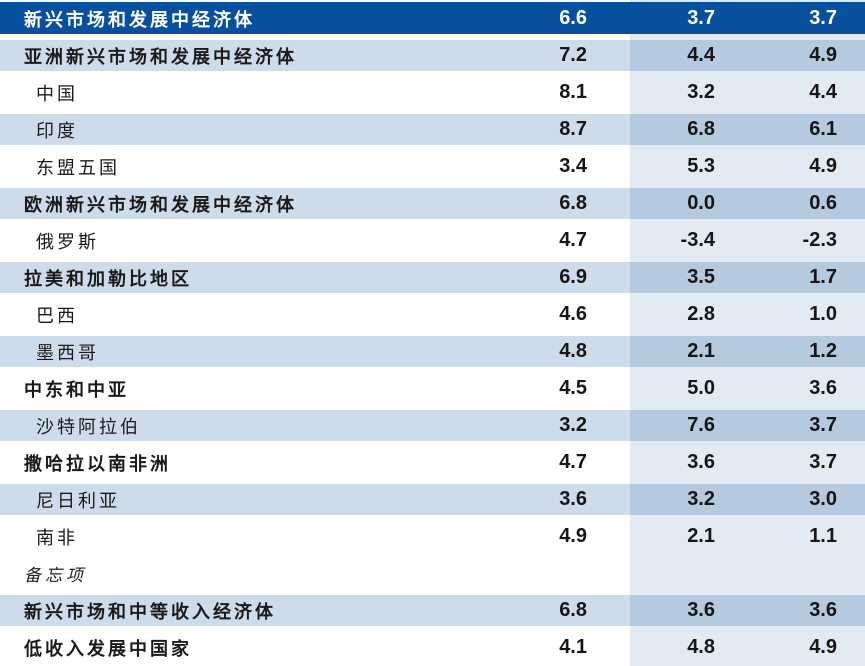 The height and width of the screenshot is (666, 865). Describe the element at coordinates (432, 573) in the screenshot. I see `table-row-memorandum: 备忘项` at that location.